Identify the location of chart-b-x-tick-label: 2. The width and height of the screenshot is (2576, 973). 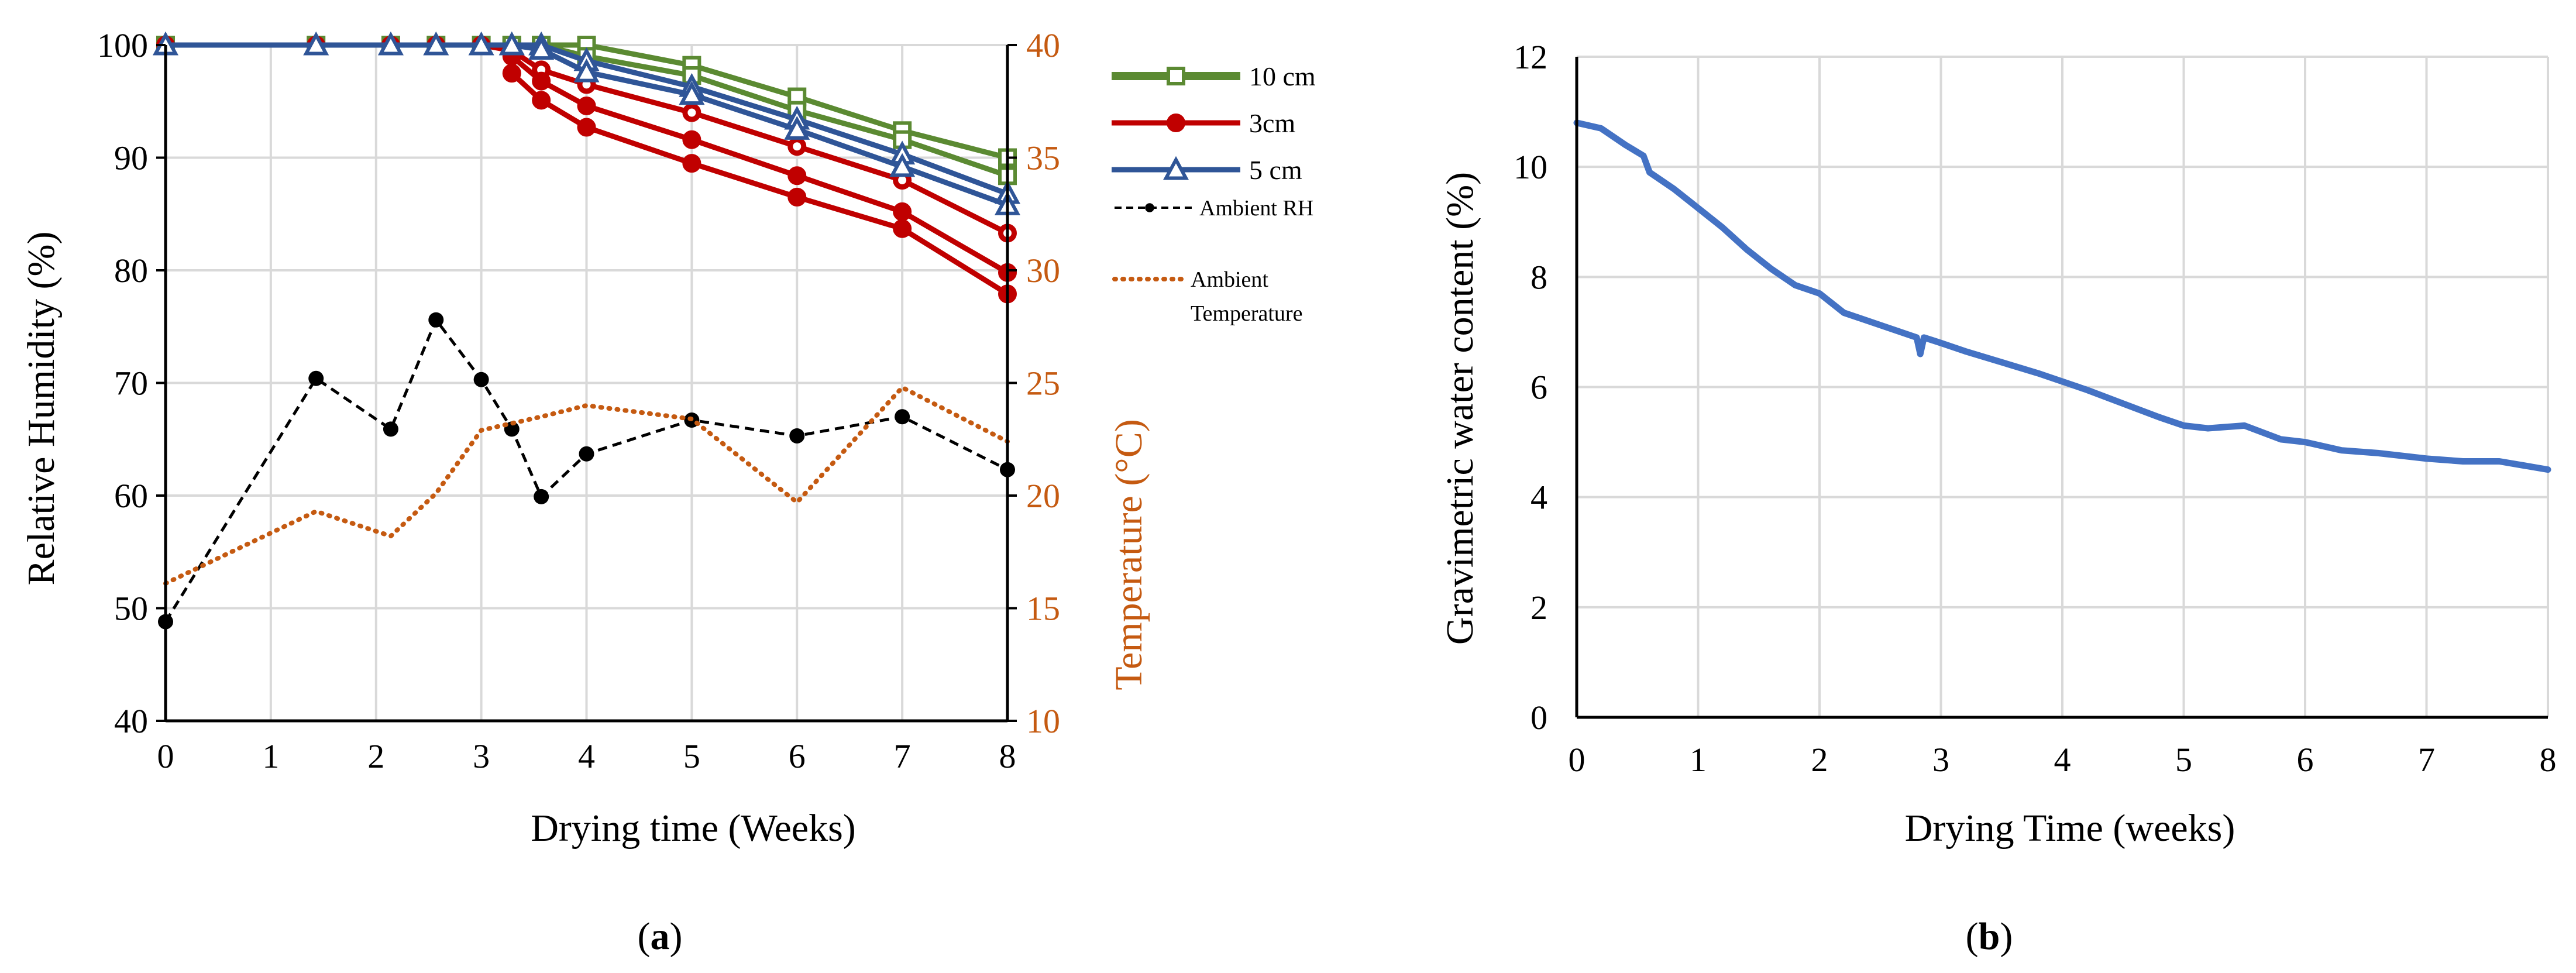
(1819, 760).